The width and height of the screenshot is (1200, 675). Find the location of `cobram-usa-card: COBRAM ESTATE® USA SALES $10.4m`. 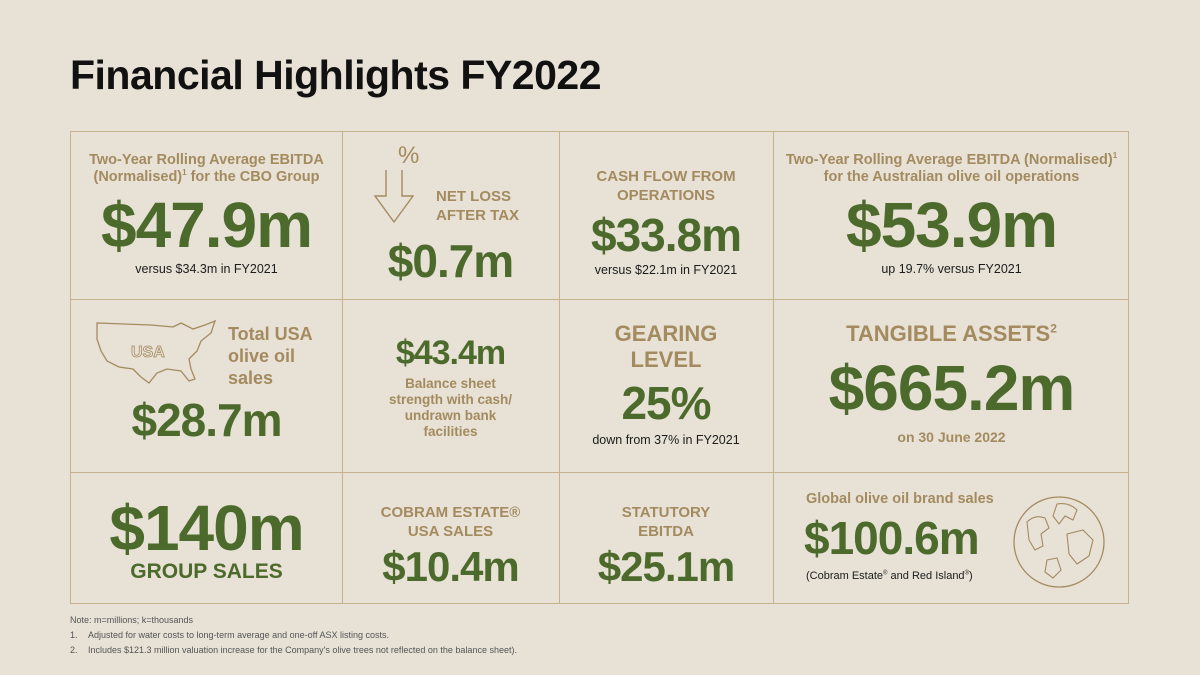

cobram-usa-card: COBRAM ESTATE® USA SALES $10.4m is located at coordinates (450, 531).